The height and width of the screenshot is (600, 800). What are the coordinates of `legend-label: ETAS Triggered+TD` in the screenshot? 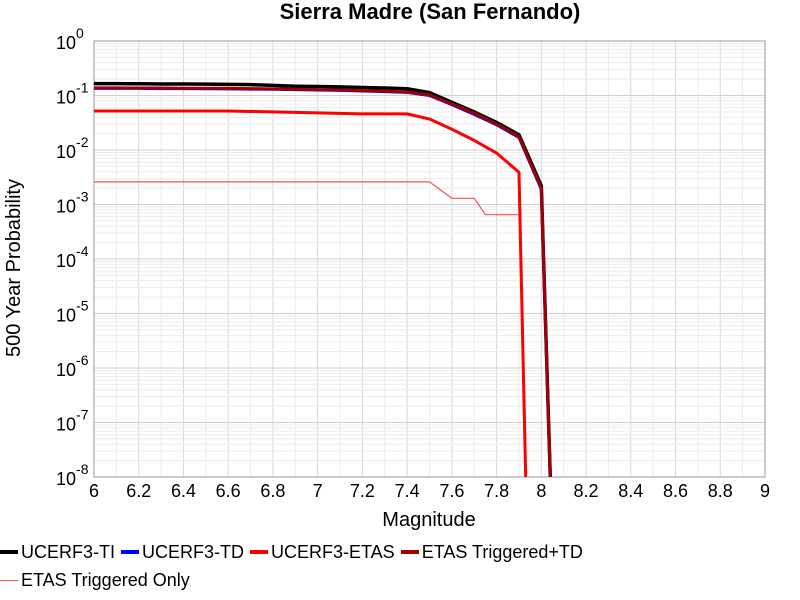 It's located at (502, 551).